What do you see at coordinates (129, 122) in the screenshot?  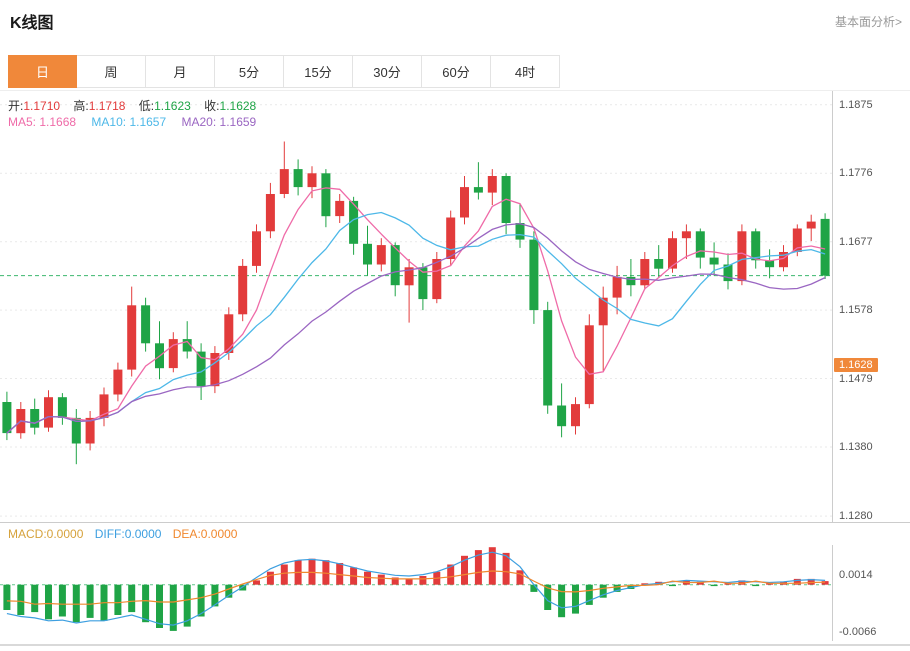 I see `ma10-legend: MA10: 1.1657` at bounding box center [129, 122].